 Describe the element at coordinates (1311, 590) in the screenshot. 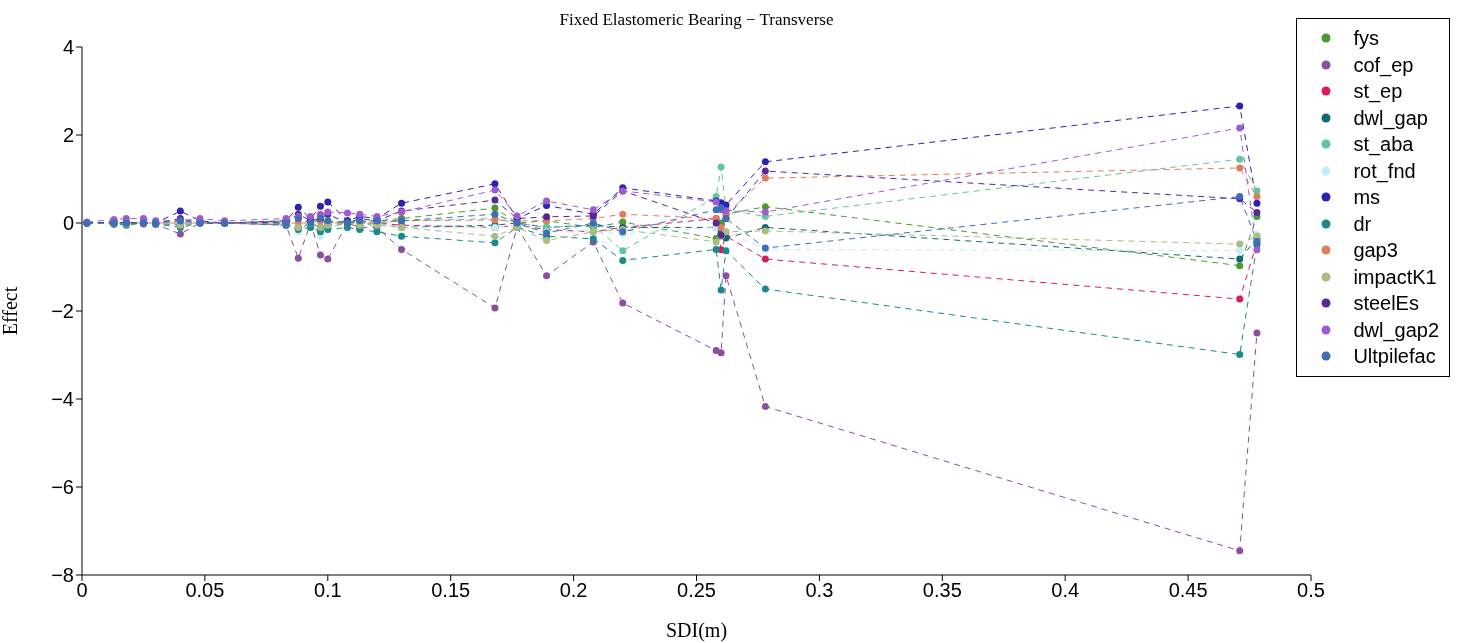

I see `x-tick-label: 0.5` at that location.